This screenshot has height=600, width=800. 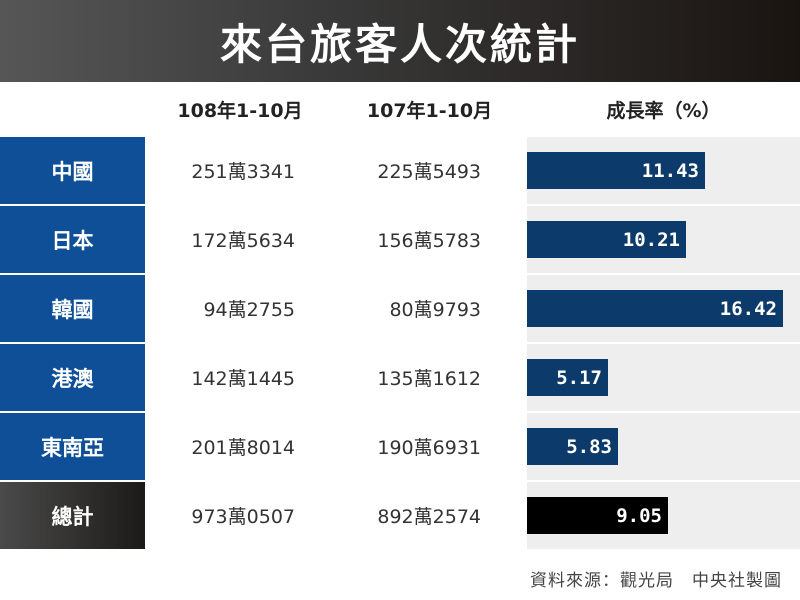 I want to click on column-header-growth: 成長率（%）, so click(x=663, y=111).